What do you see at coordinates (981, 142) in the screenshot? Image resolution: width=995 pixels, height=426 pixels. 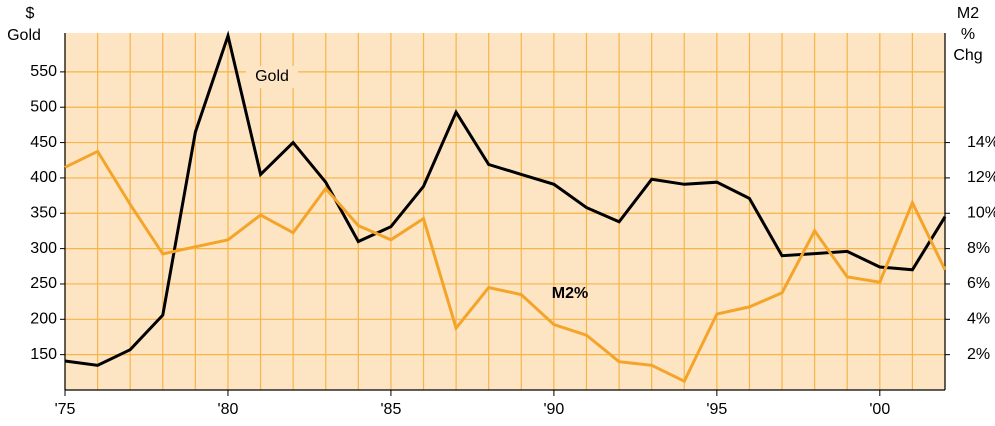 I see `y2-tick-label: 14%` at bounding box center [981, 142].